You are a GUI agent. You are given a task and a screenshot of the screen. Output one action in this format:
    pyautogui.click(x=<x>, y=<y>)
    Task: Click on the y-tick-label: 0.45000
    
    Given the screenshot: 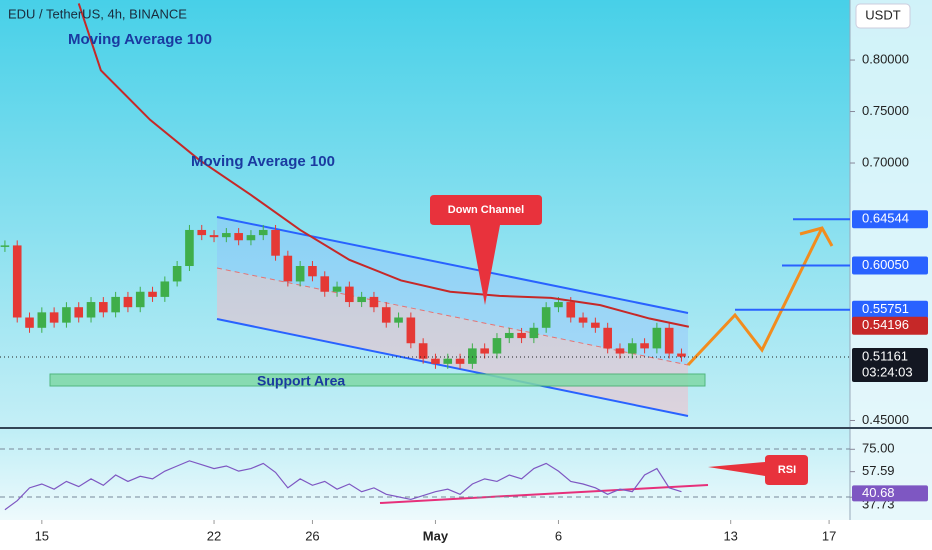 What is the action you would take?
    pyautogui.click(x=885, y=419)
    